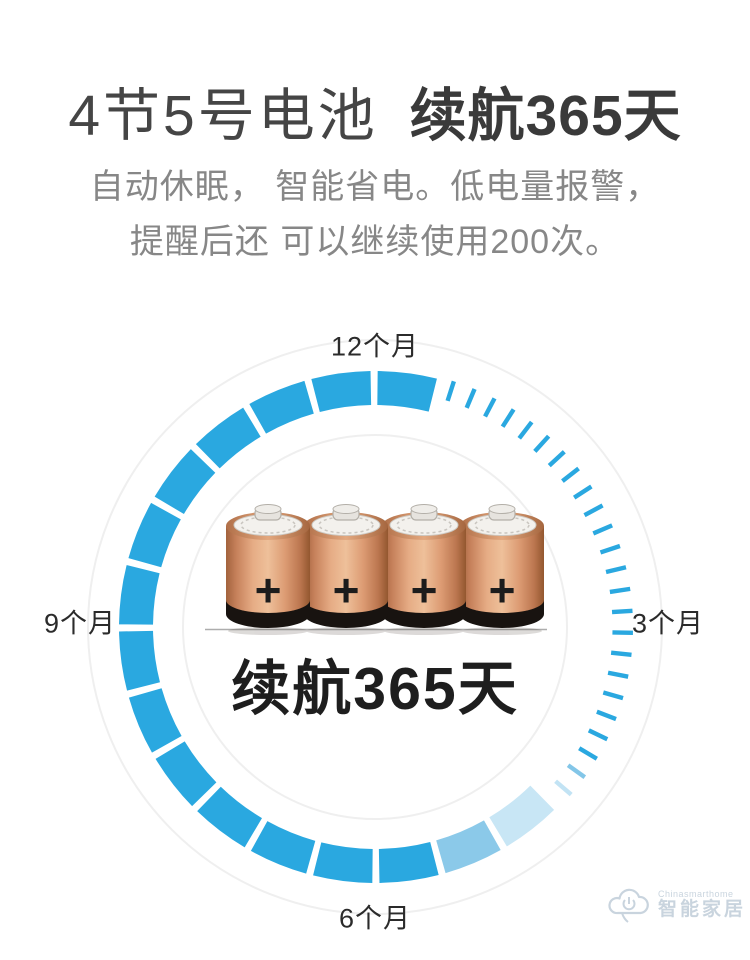 The image size is (750, 960). What do you see at coordinates (502, 590) in the screenshot?
I see `plus-terminal-mark-4: +` at bounding box center [502, 590].